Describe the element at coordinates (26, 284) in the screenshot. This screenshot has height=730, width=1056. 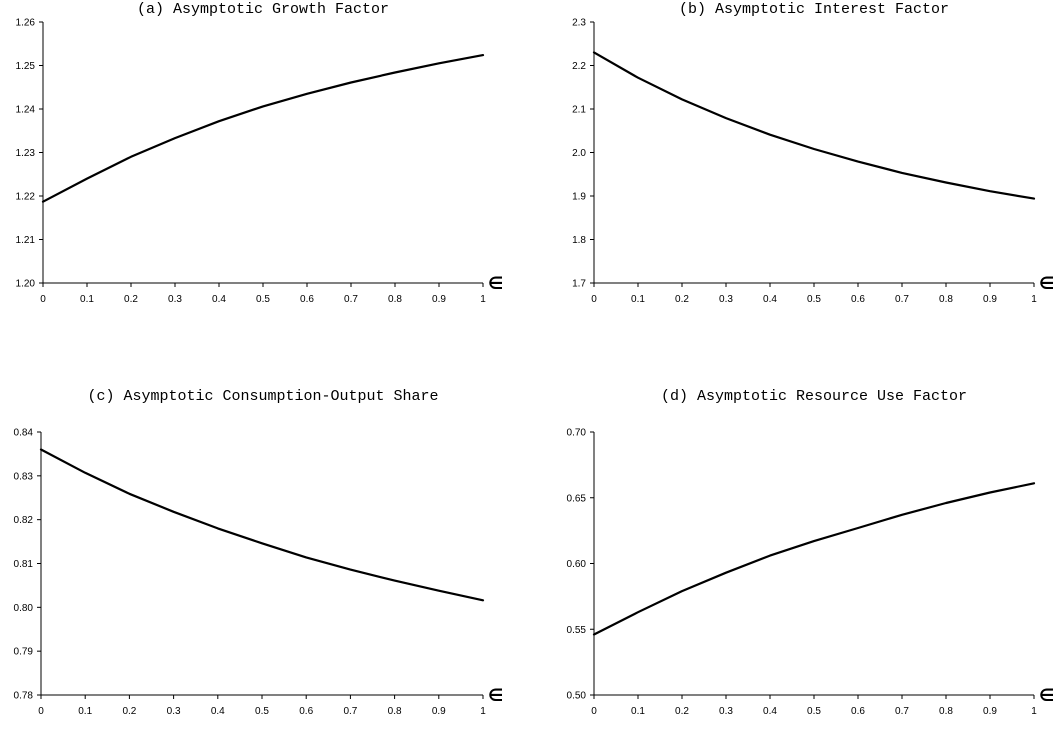
I see `y-tick-label: 1.20` at that location.